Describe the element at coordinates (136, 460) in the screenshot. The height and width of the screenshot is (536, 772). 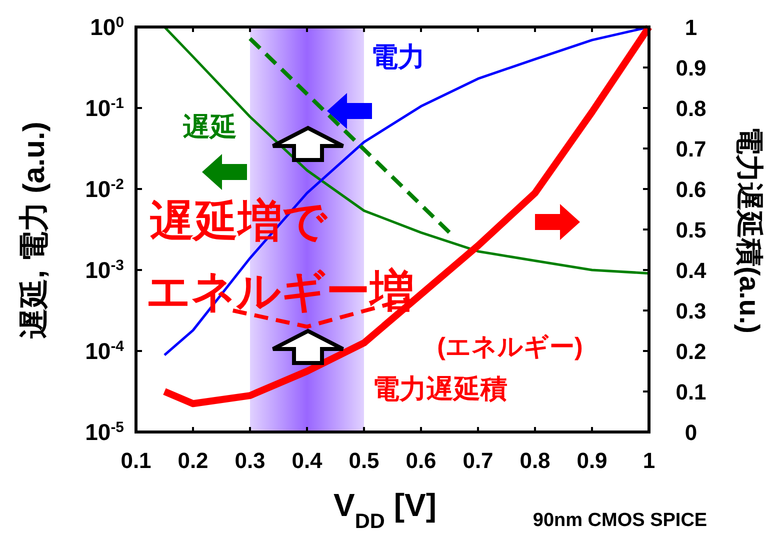
I see `x-tick-label: 0.1` at that location.